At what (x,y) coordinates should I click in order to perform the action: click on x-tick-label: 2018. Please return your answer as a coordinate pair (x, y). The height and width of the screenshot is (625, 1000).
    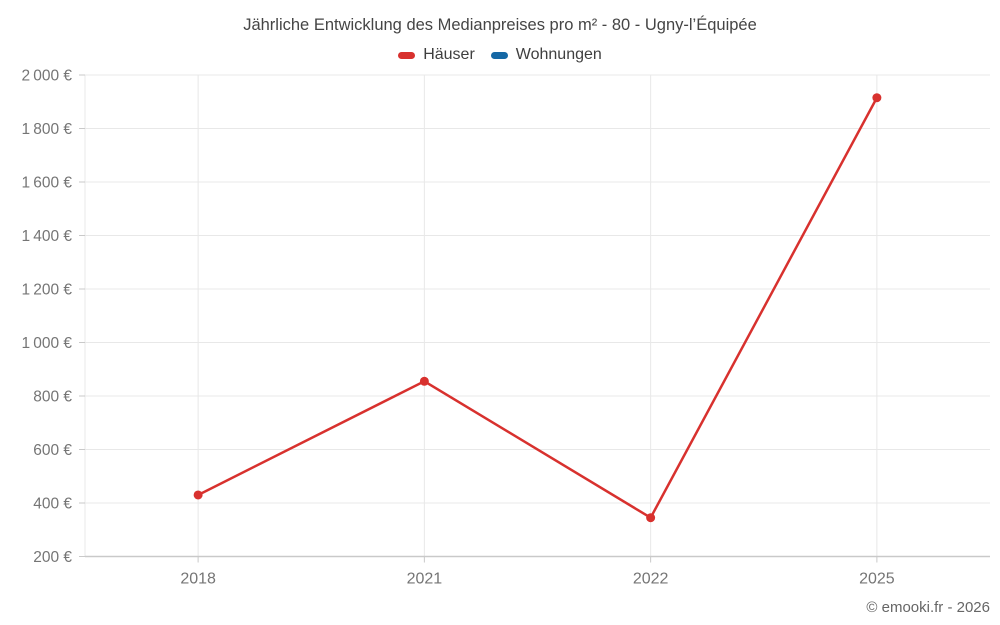
    Looking at the image, I should click on (198, 579).